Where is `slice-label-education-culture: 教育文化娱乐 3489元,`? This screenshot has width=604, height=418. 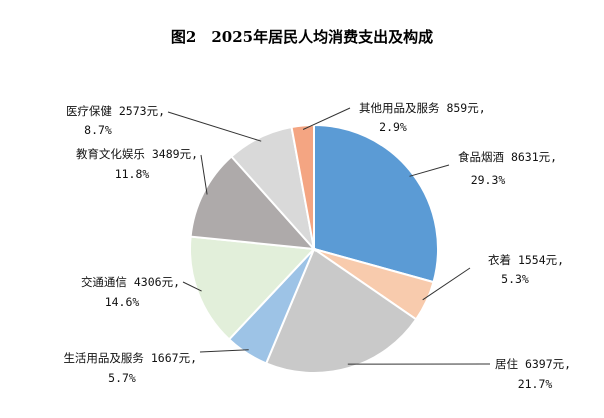 slice-label-education-culture: 教育文化娱乐 3489元, is located at coordinates (137, 154).